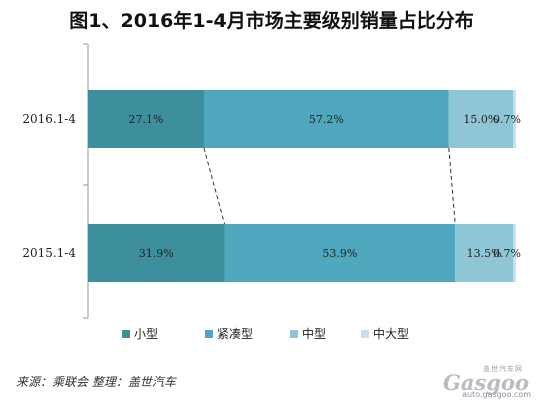  What do you see at coordinates (271, 21) in the screenshot?
I see `chart-title: 图1、2016年1-4月市场主要级别销量占比分布` at bounding box center [271, 21].